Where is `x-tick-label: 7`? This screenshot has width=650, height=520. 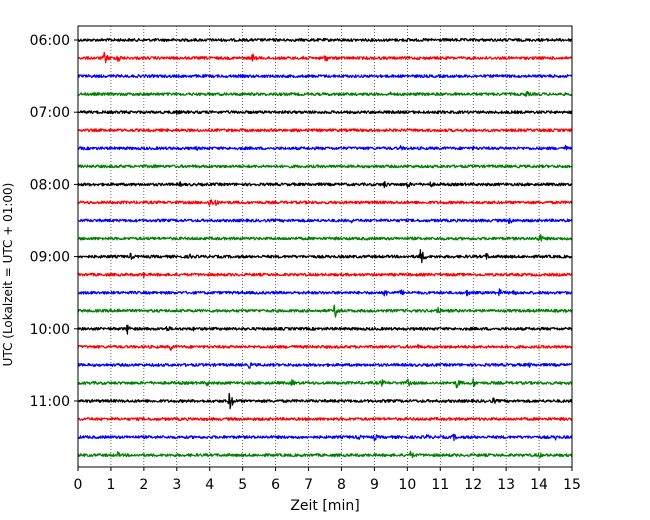
x-tick-label: 7 is located at coordinates (308, 485).